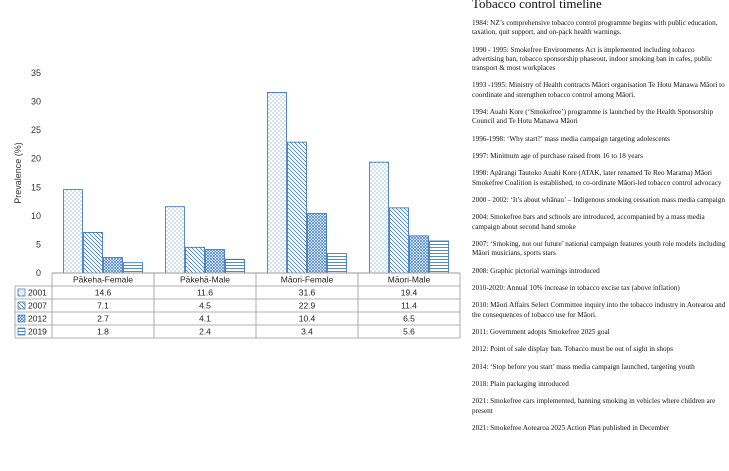  I want to click on y-tick-label: 25, so click(36, 130).